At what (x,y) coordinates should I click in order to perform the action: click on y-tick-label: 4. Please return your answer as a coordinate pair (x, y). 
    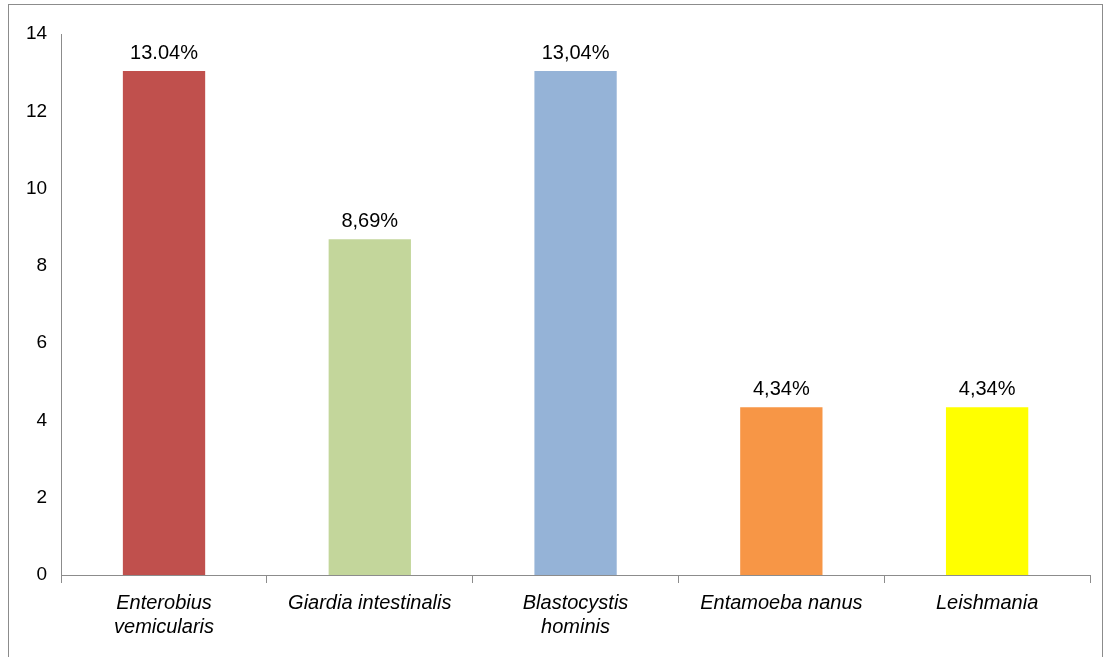
    Looking at the image, I should click on (42, 419).